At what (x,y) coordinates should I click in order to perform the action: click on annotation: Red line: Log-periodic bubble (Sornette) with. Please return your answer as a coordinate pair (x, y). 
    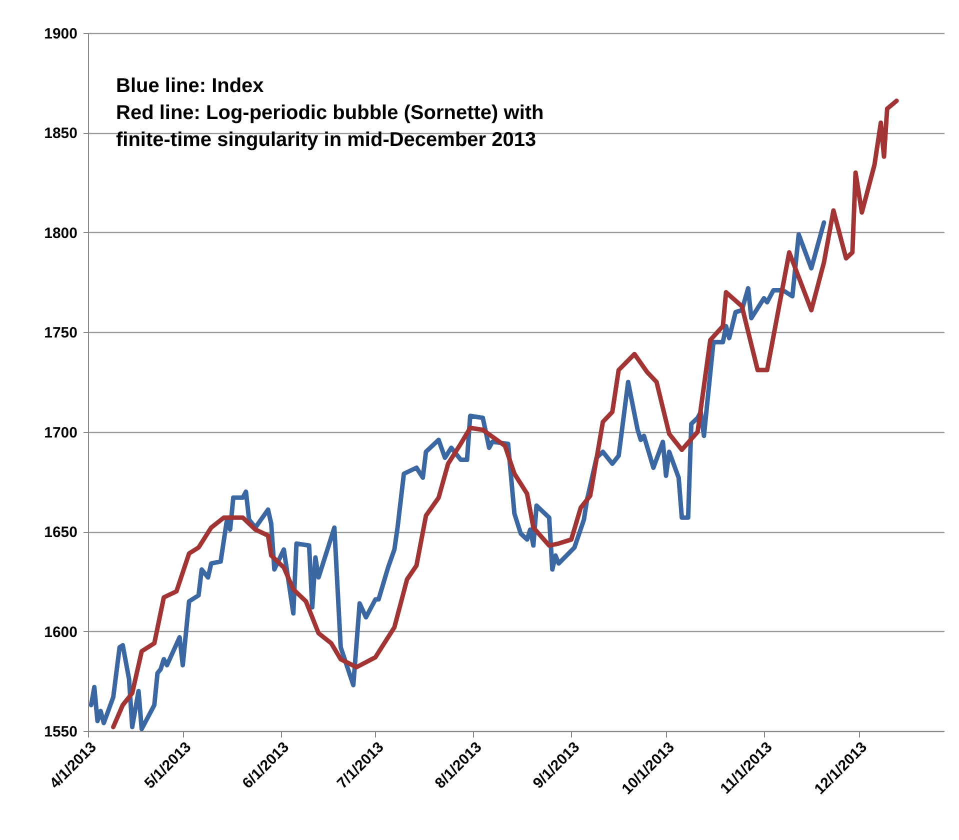
    Looking at the image, I should click on (330, 113).